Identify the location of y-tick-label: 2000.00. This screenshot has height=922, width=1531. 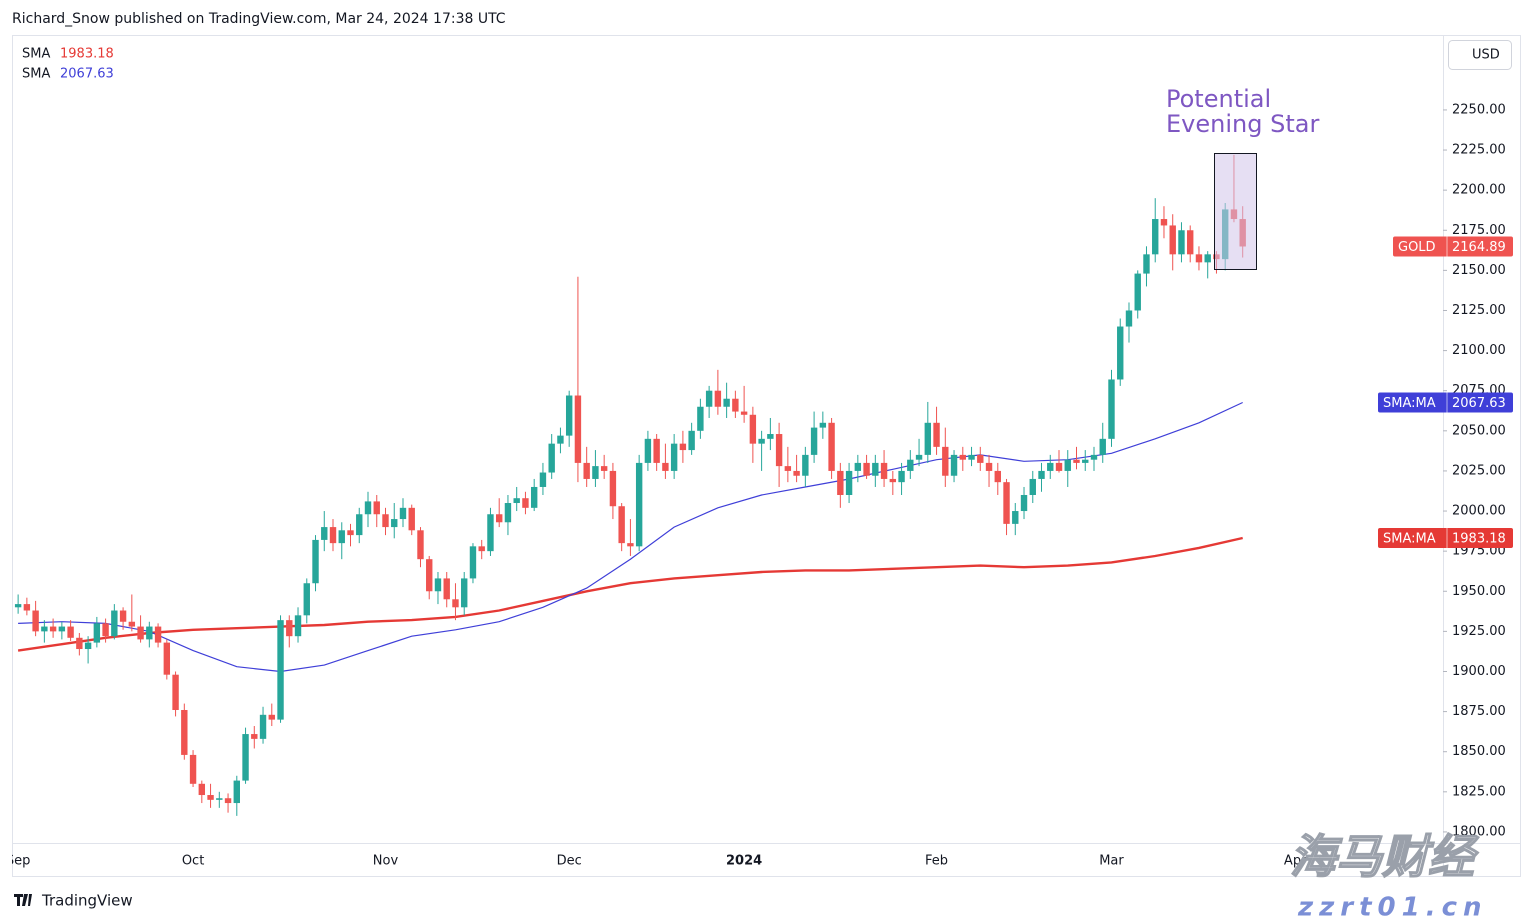
(1479, 511).